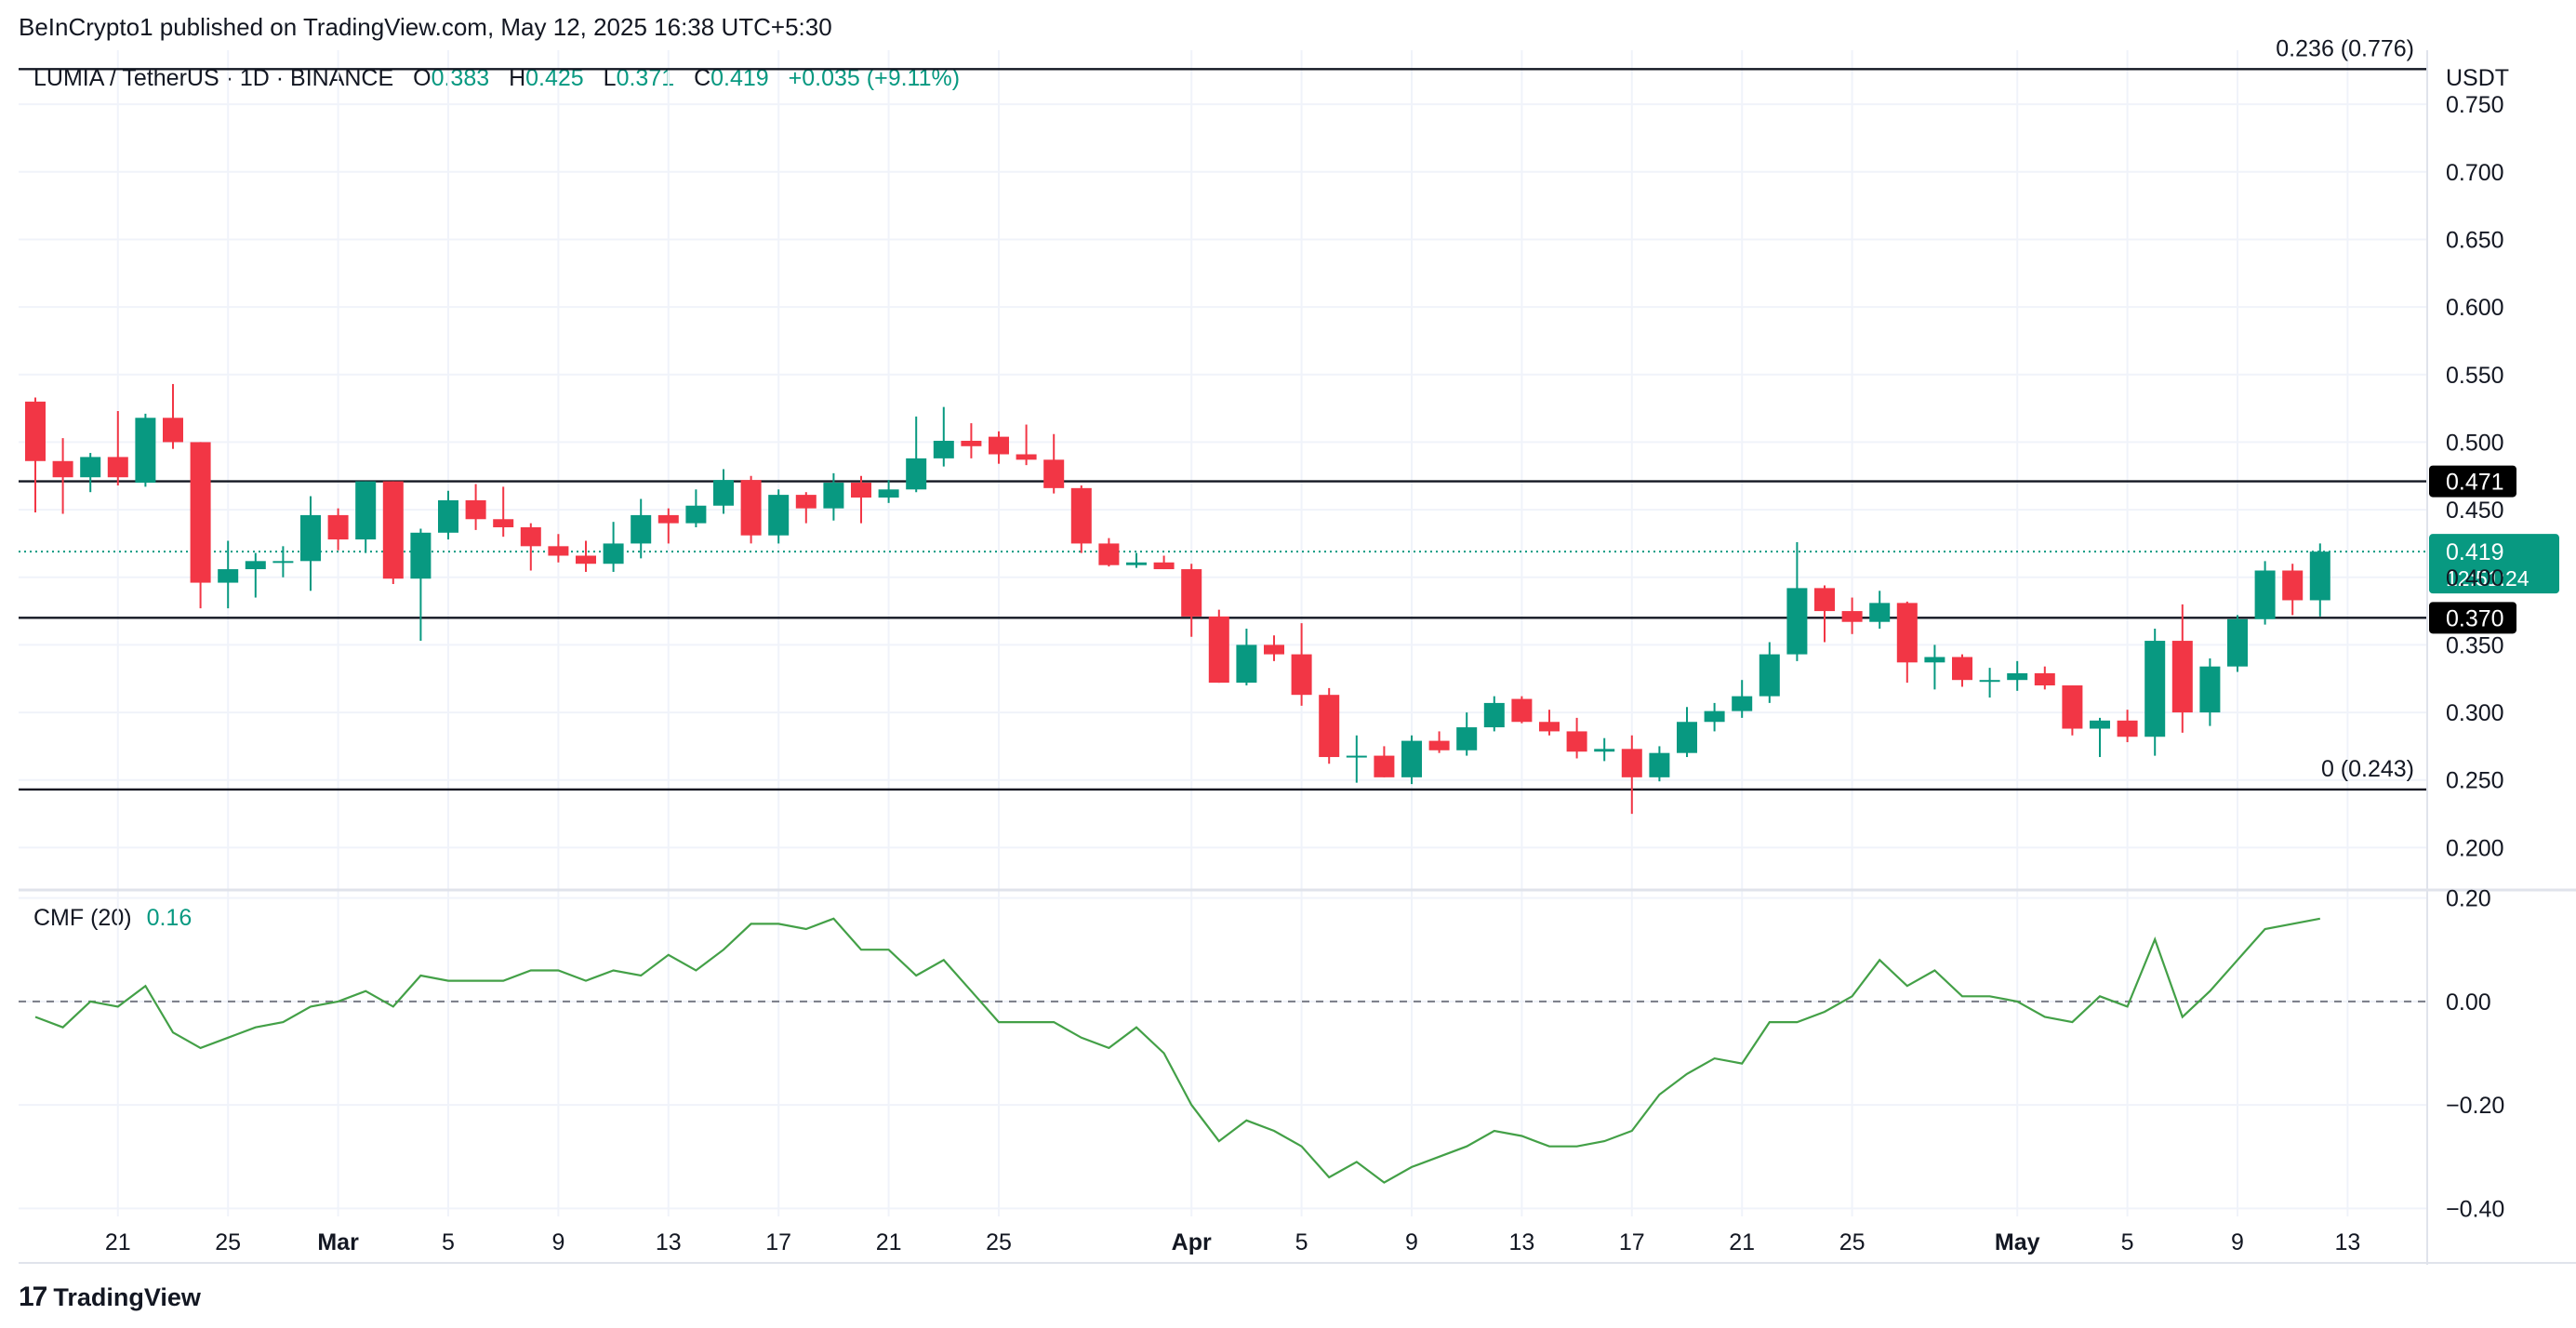  Describe the element at coordinates (2237, 1242) in the screenshot. I see `x-tick-18: 9` at that location.